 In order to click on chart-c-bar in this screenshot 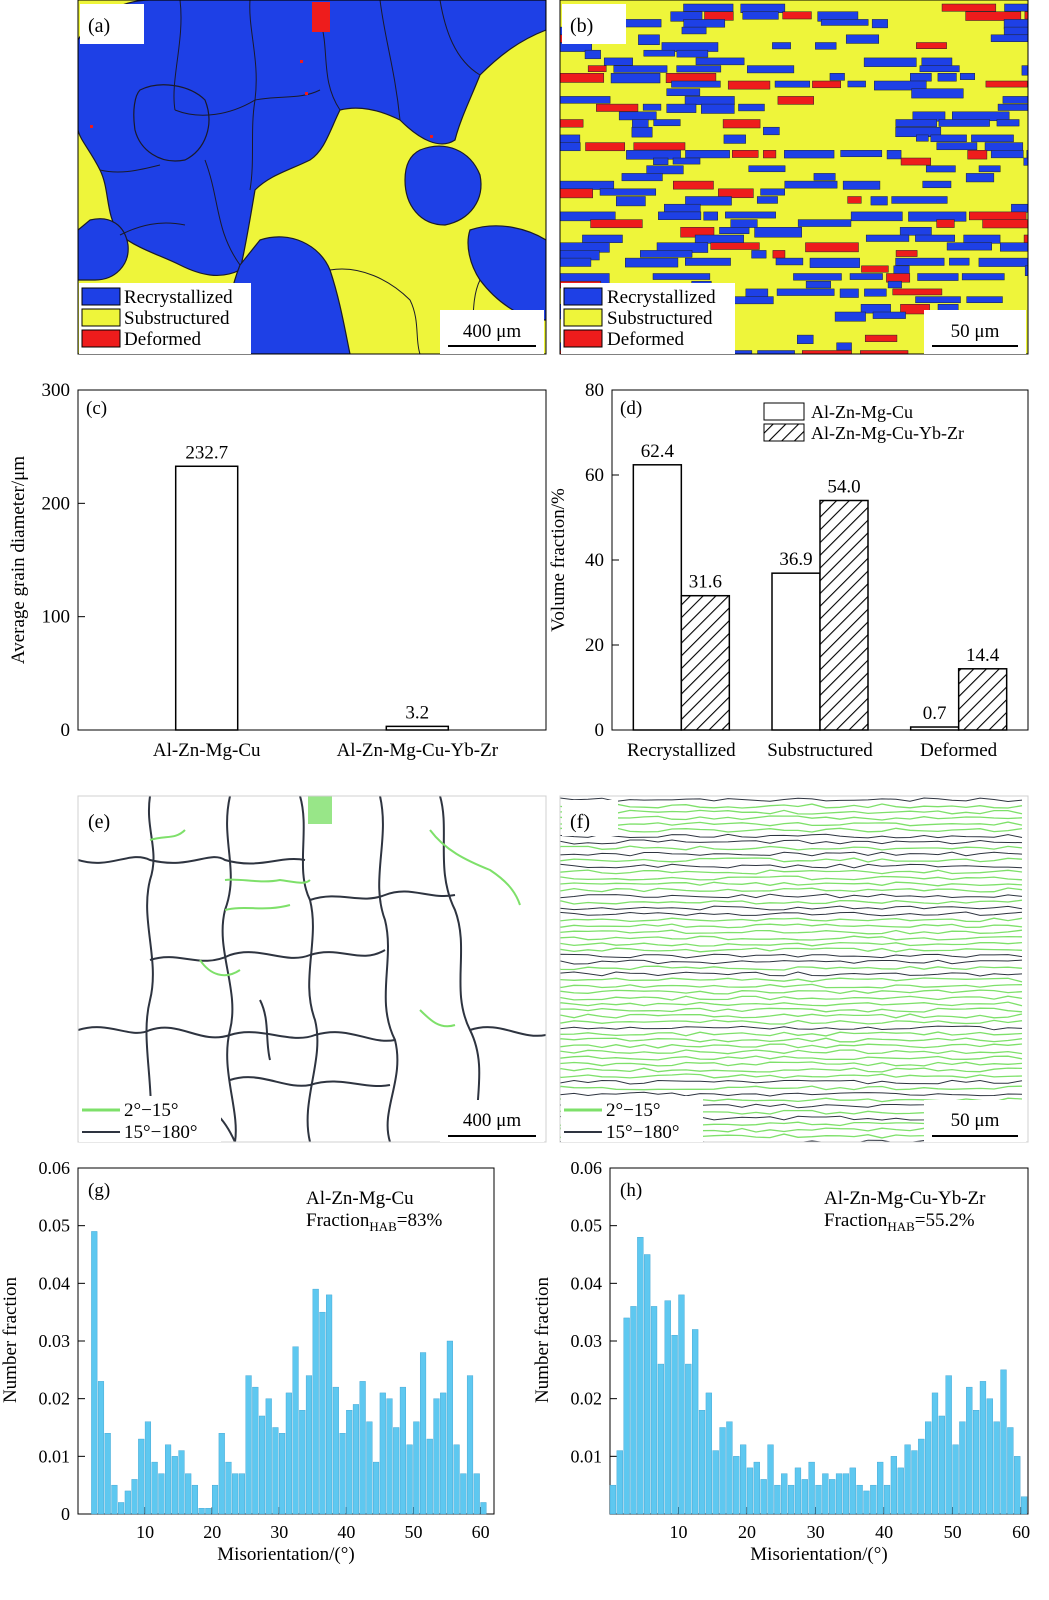, I will do `click(417, 728)`.